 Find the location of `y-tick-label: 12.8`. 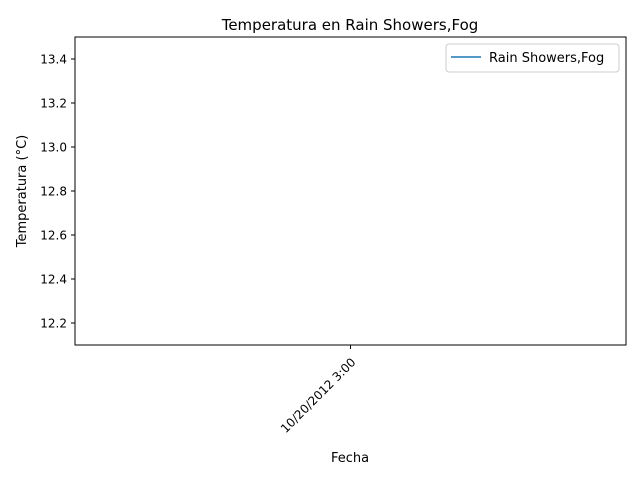

y-tick-label: 12.8 is located at coordinates (53, 192).